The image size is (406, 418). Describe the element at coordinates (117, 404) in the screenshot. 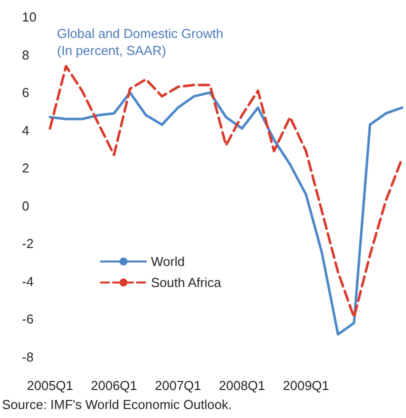

I see `source-note: Source: IMF's World Economic Outlook.` at that location.